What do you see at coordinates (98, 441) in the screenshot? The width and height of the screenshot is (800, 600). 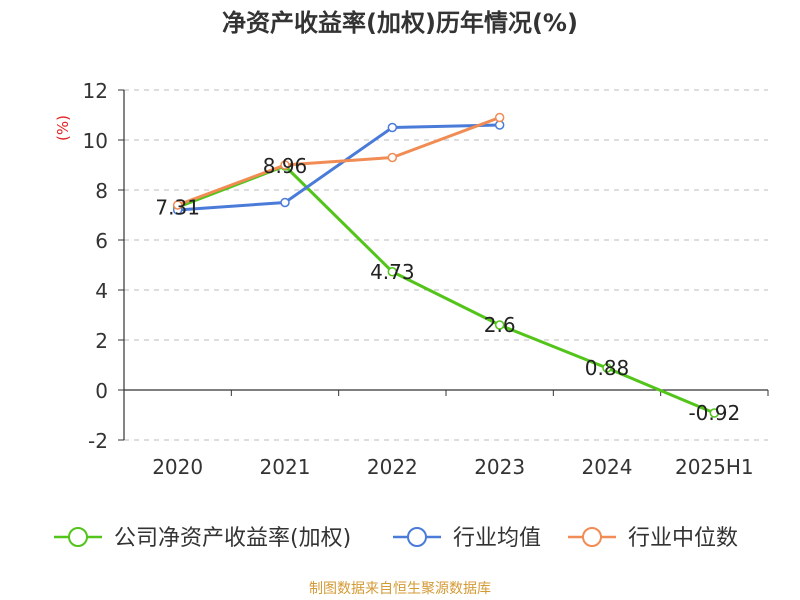 I see `y-tick-label: -2` at bounding box center [98, 441].